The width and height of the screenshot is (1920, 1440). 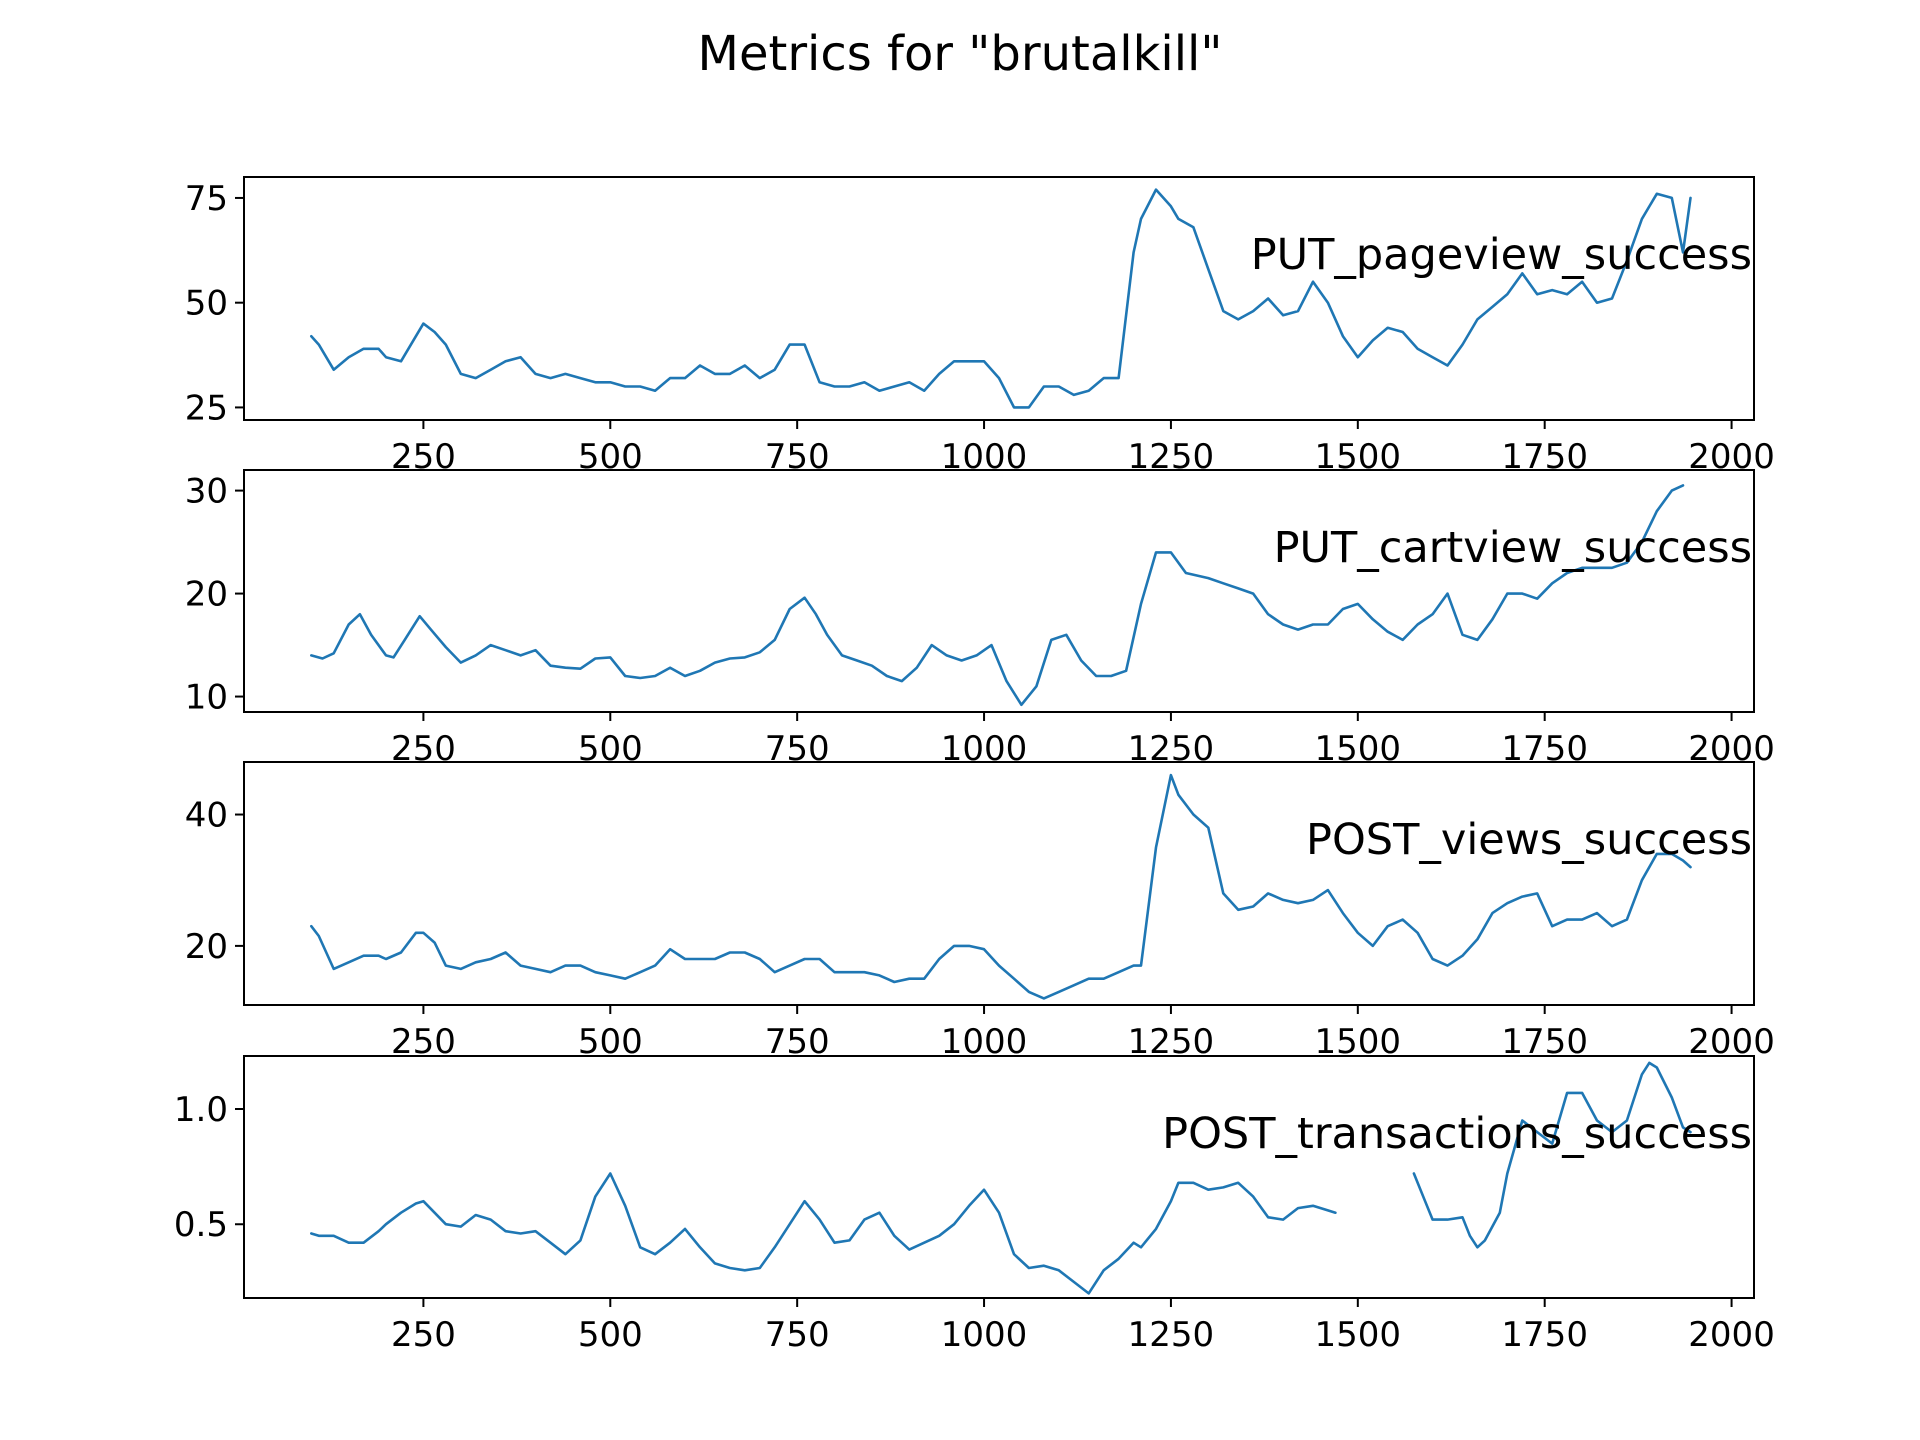 I want to click on subplot-annotation: PUT_cartview_success, so click(x=1513, y=548).